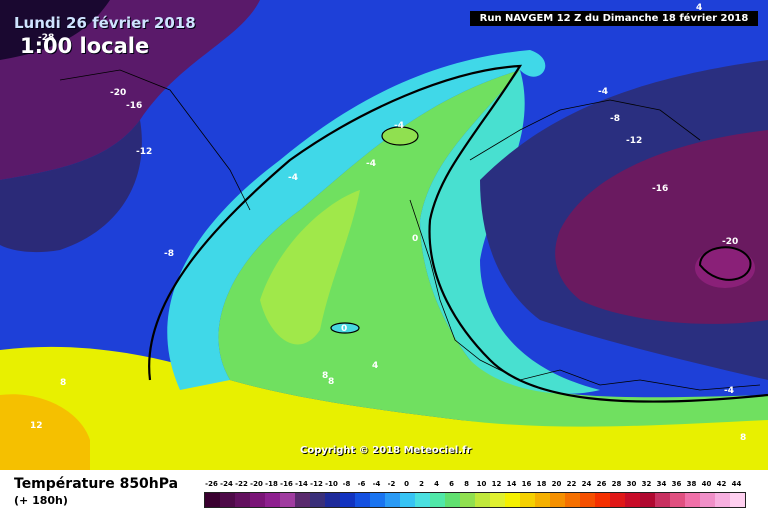 This screenshot has width=768, height=512. Describe the element at coordinates (130, 90) in the screenshot. I see `field-purple-nw` at that location.